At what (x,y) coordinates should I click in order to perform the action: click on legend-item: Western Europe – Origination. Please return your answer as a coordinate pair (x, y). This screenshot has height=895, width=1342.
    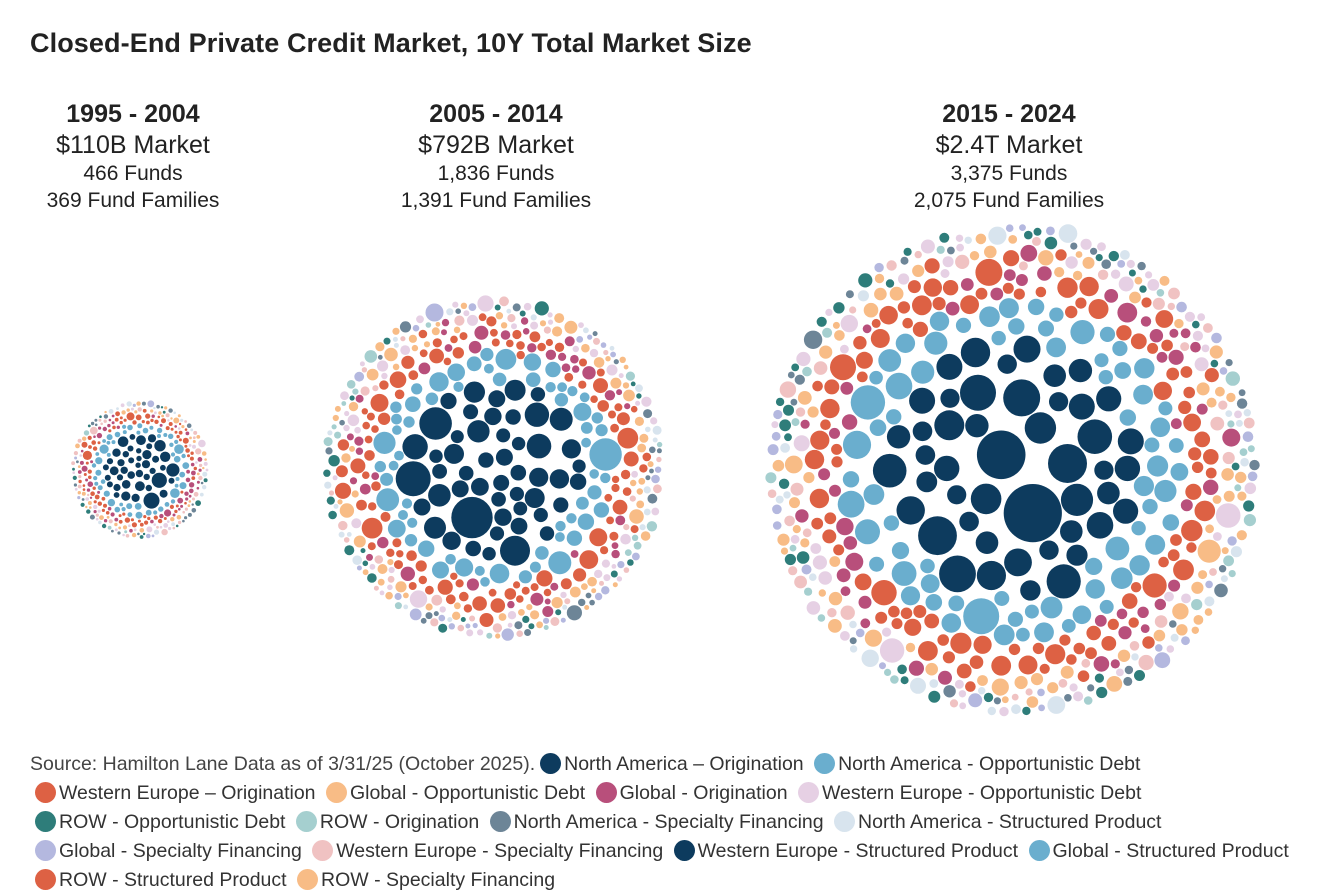
    Looking at the image, I should click on (173, 793).